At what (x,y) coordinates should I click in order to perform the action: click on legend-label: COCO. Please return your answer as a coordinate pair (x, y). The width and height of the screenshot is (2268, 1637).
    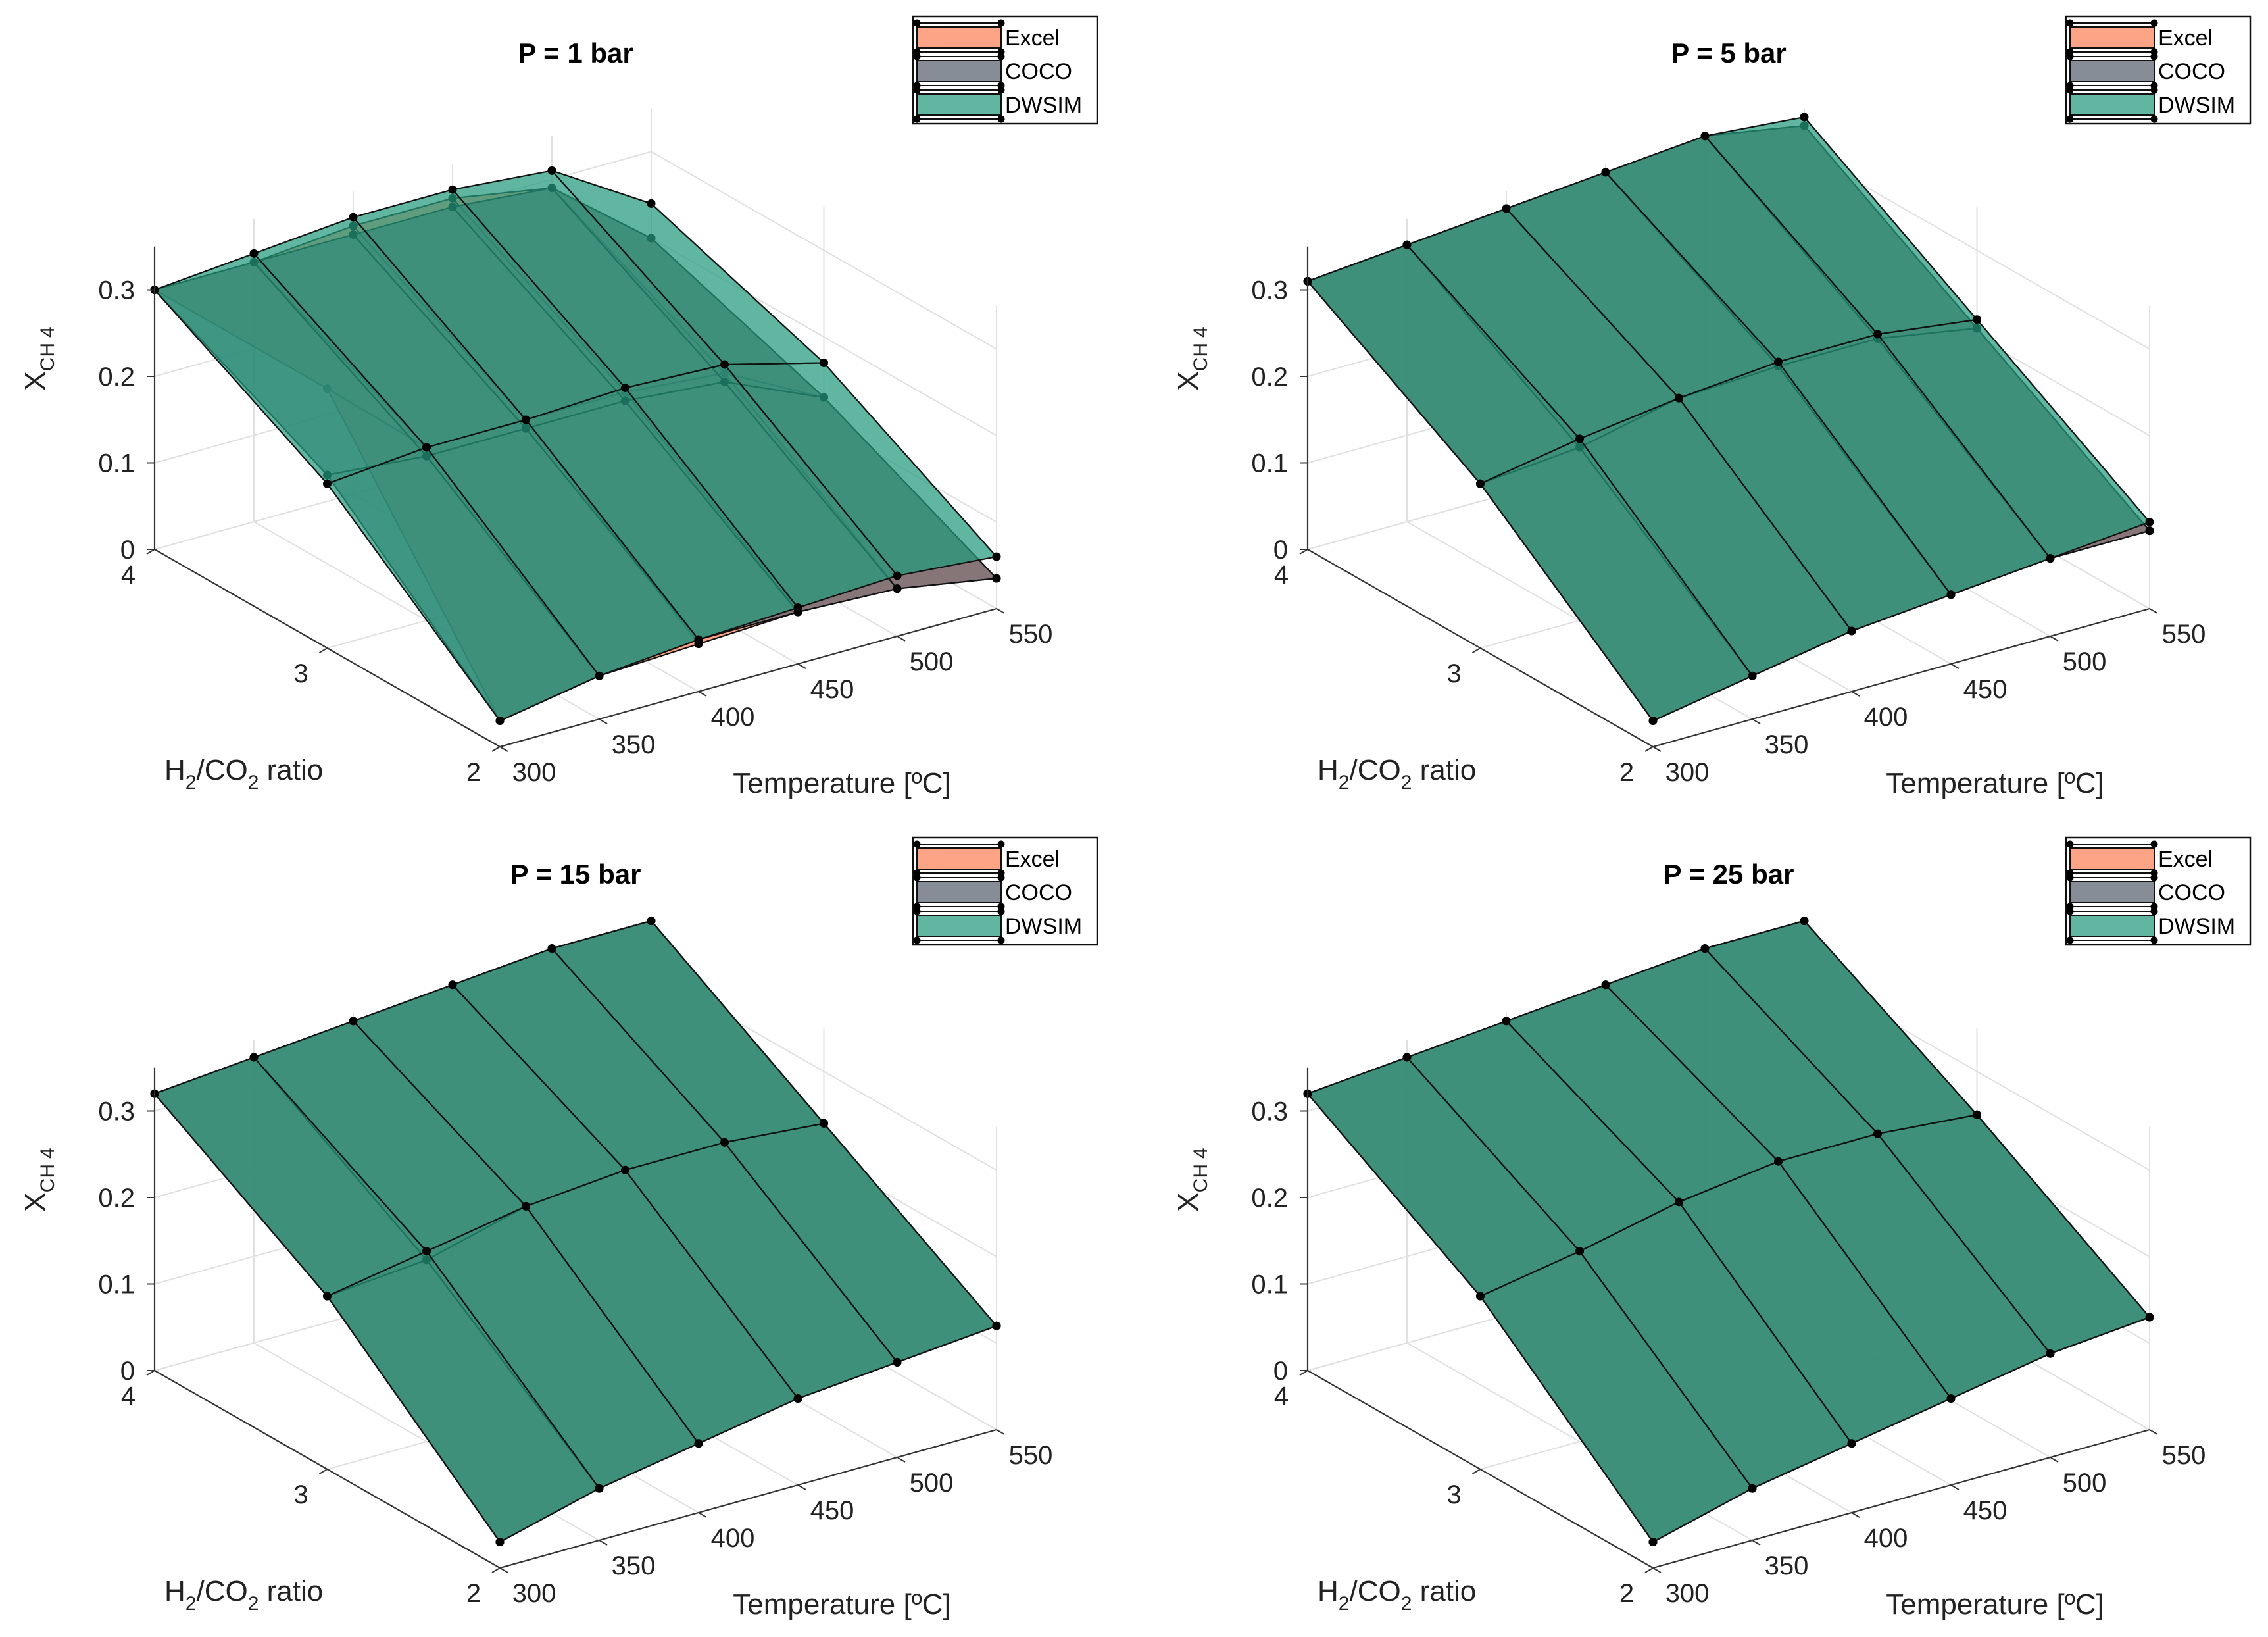
    Looking at the image, I should click on (1038, 892).